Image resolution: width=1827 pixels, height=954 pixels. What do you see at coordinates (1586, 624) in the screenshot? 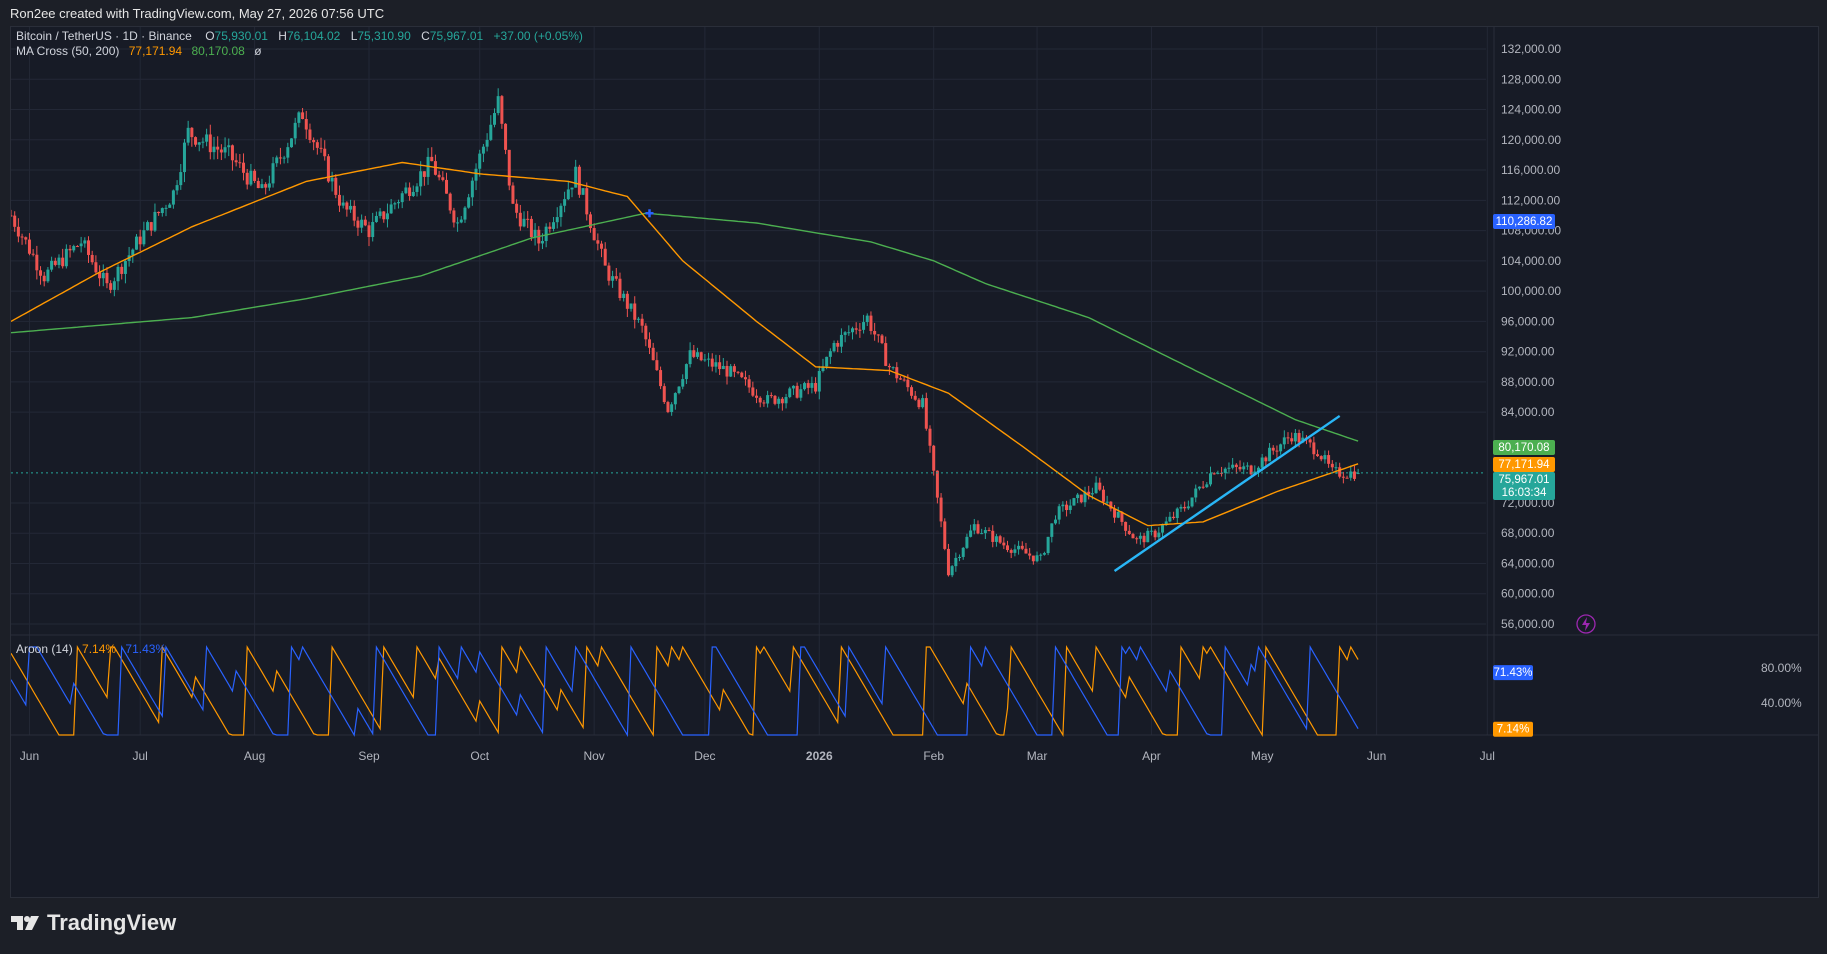
I see `alert-bolt-icon` at bounding box center [1586, 624].